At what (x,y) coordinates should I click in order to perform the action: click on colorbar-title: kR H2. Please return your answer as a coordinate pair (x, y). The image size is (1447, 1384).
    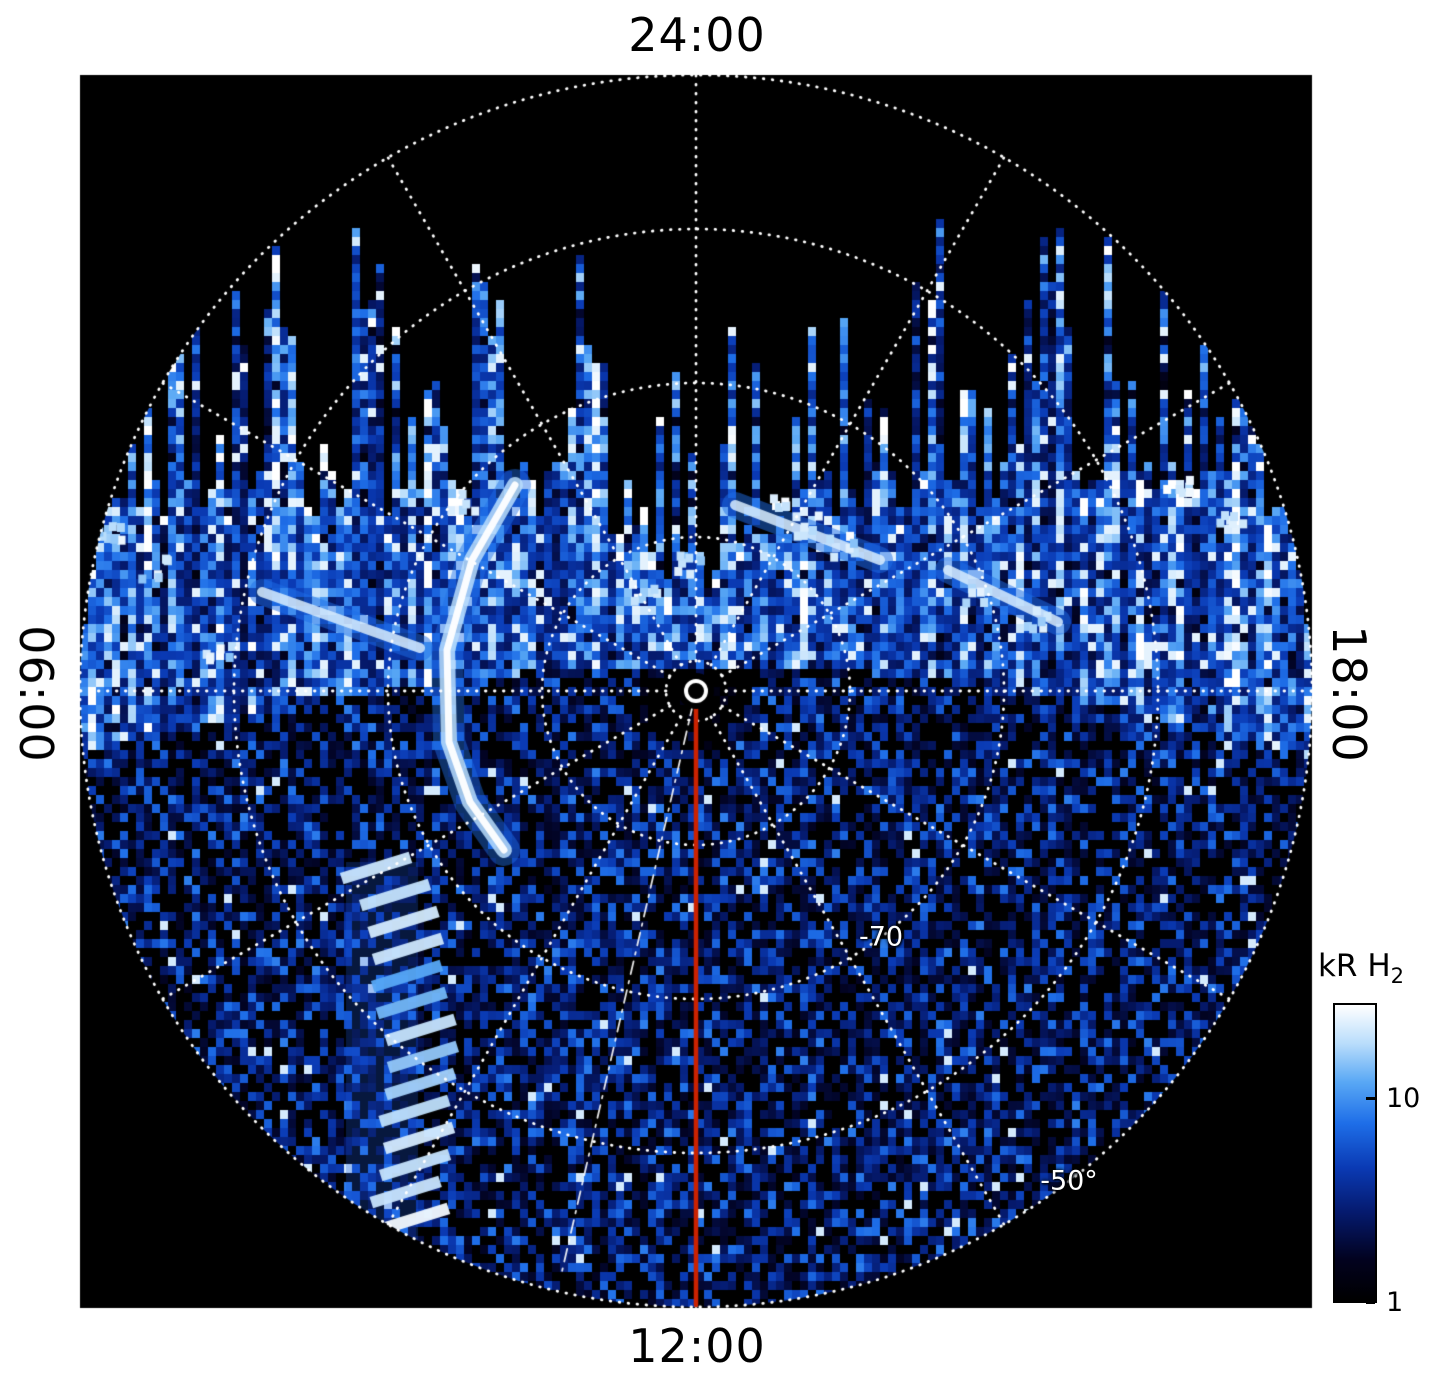
    Looking at the image, I should click on (1361, 968).